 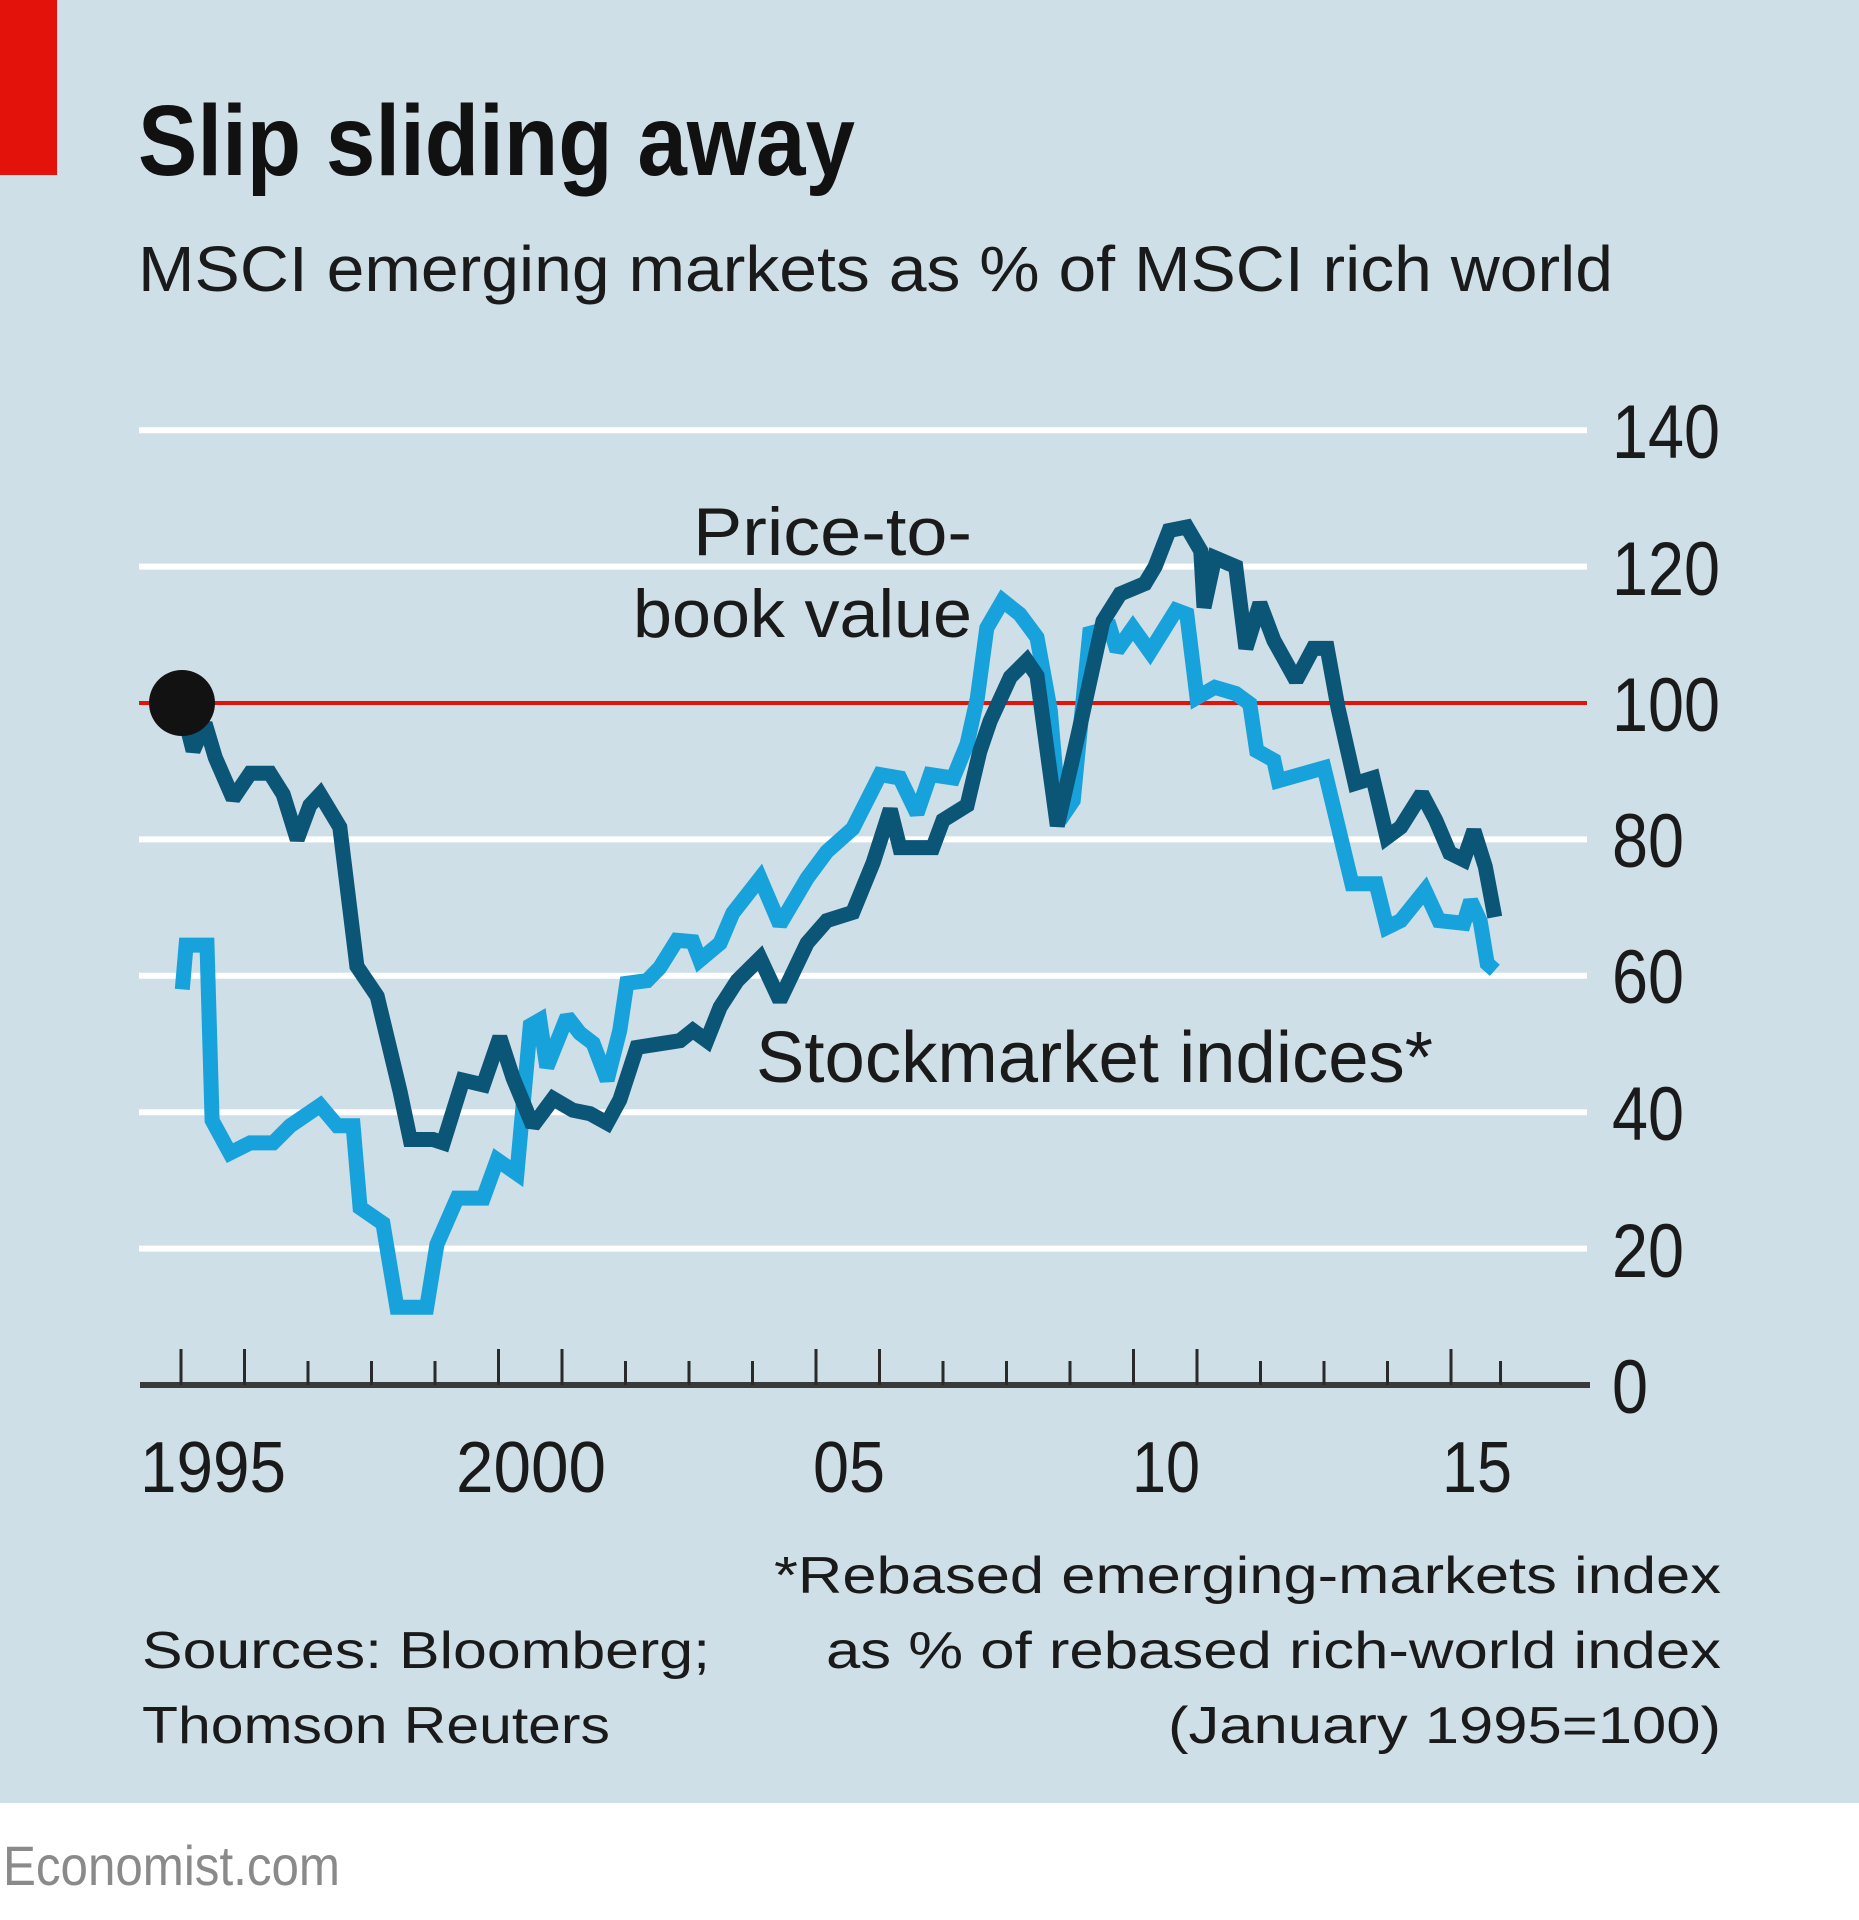 What do you see at coordinates (1247, 1576) in the screenshot?
I see `footnote-line1: *Rebased emerging-markets index` at bounding box center [1247, 1576].